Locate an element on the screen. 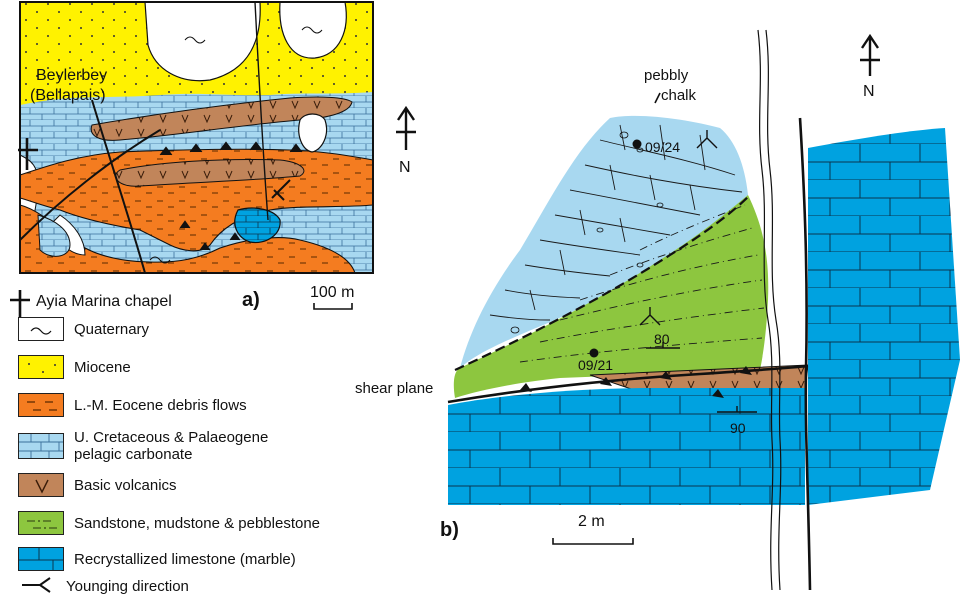 This screenshot has height=601, width=968. legend-item-quaternary: Quaternary is located at coordinates (83, 329).